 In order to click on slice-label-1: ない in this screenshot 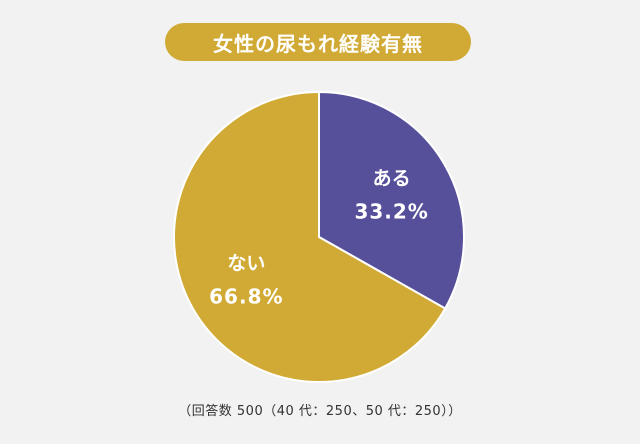, I will do `click(246, 263)`.